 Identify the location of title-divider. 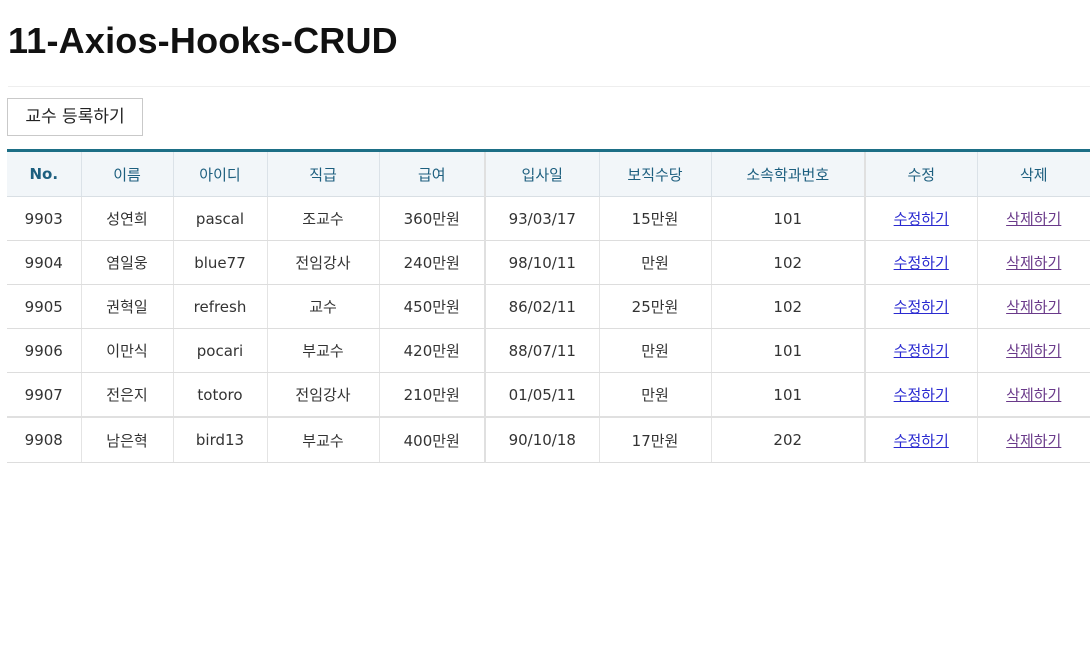
(549, 86).